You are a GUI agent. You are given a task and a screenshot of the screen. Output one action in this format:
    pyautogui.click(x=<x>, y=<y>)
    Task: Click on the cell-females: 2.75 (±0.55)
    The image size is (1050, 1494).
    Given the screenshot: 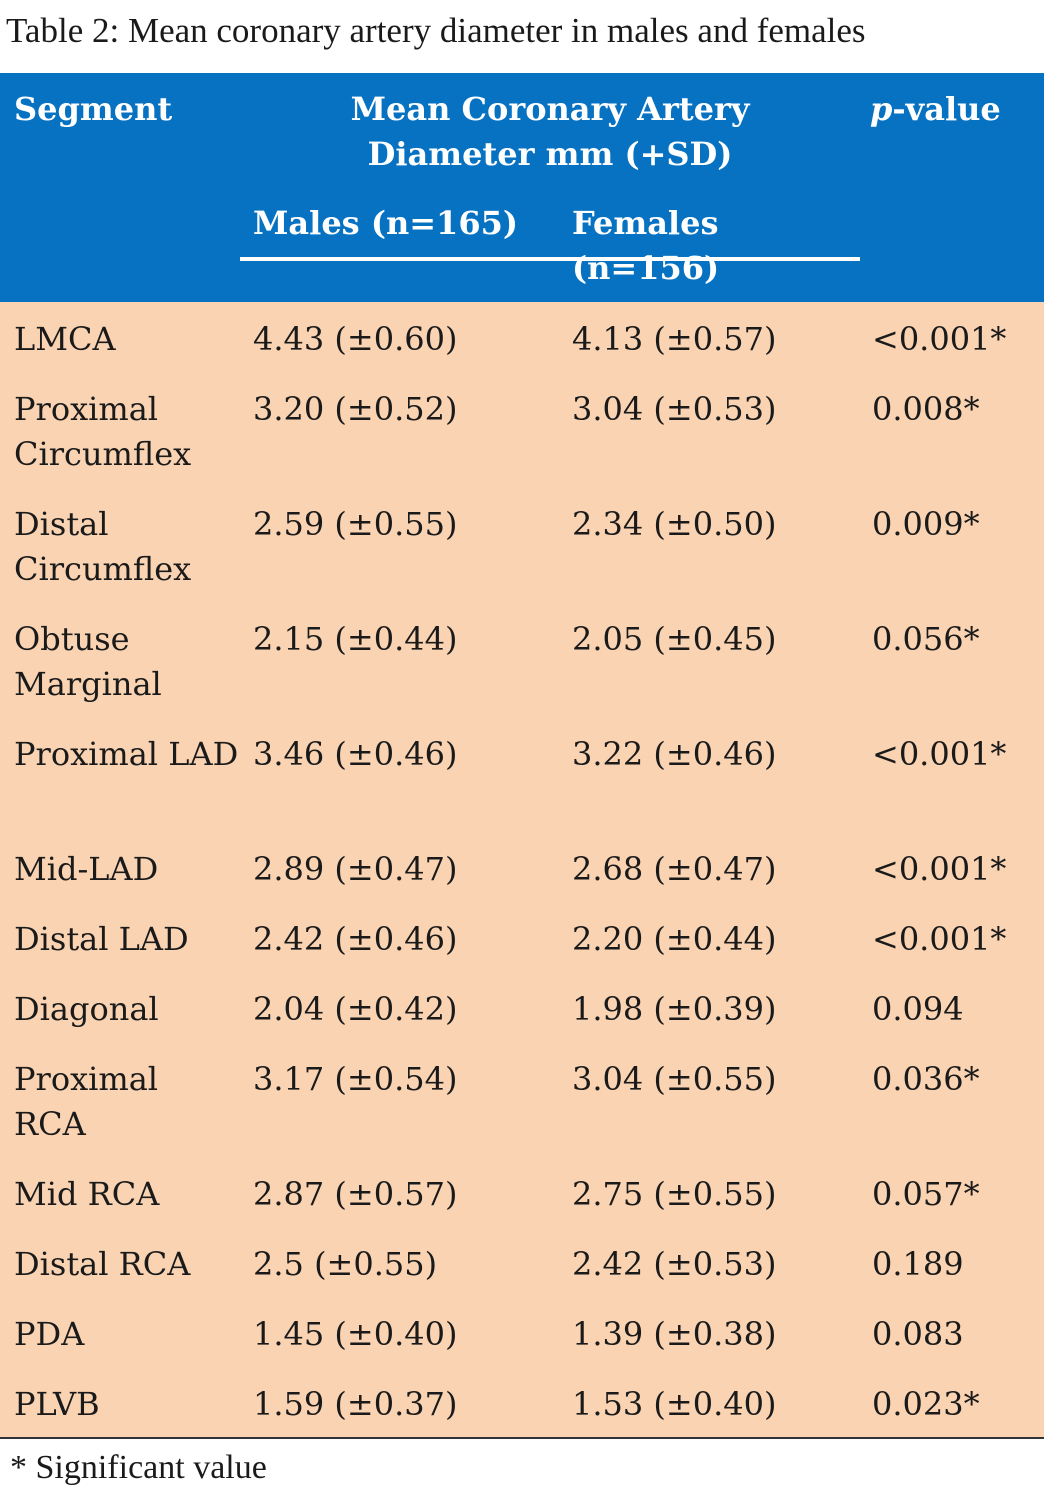 What is the action you would take?
    pyautogui.click(x=674, y=1194)
    